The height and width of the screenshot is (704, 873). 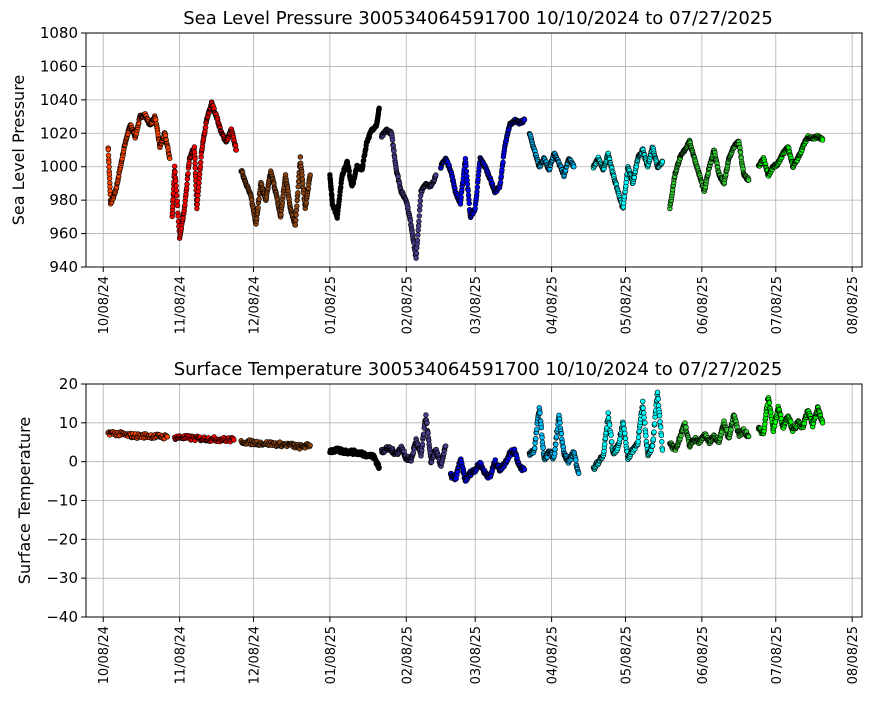 I want to click on y-tick-label: 980, so click(x=63, y=200).